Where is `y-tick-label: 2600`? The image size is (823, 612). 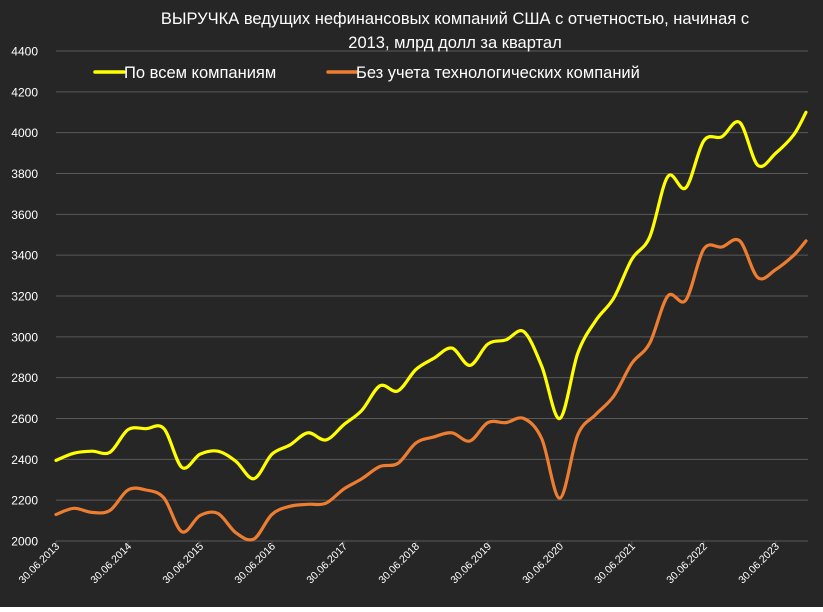
y-tick-label: 2600 is located at coordinates (24, 419).